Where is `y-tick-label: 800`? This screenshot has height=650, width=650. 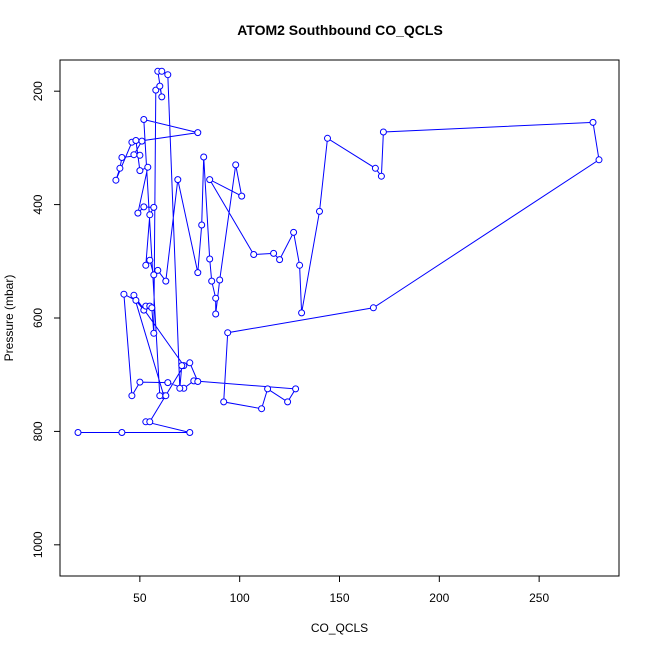 y-tick-label: 800 is located at coordinates (38, 431).